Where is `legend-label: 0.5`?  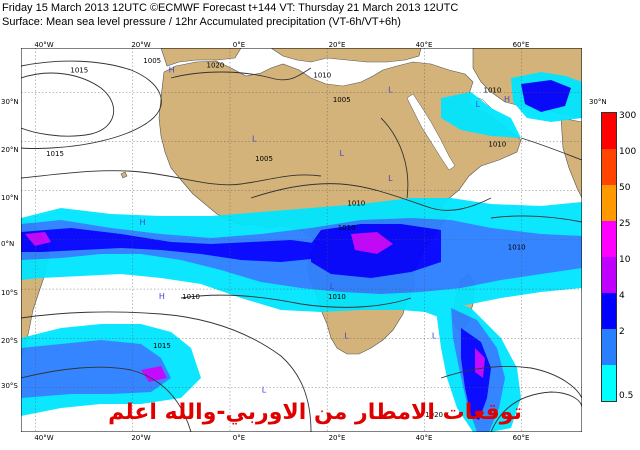
legend-label: 0.5 is located at coordinates (626, 396).